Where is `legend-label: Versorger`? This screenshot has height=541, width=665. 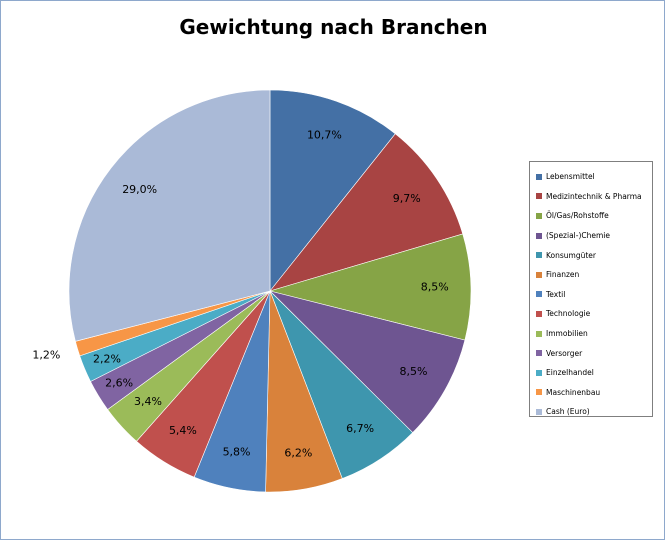
legend-label: Versorger is located at coordinates (564, 353).